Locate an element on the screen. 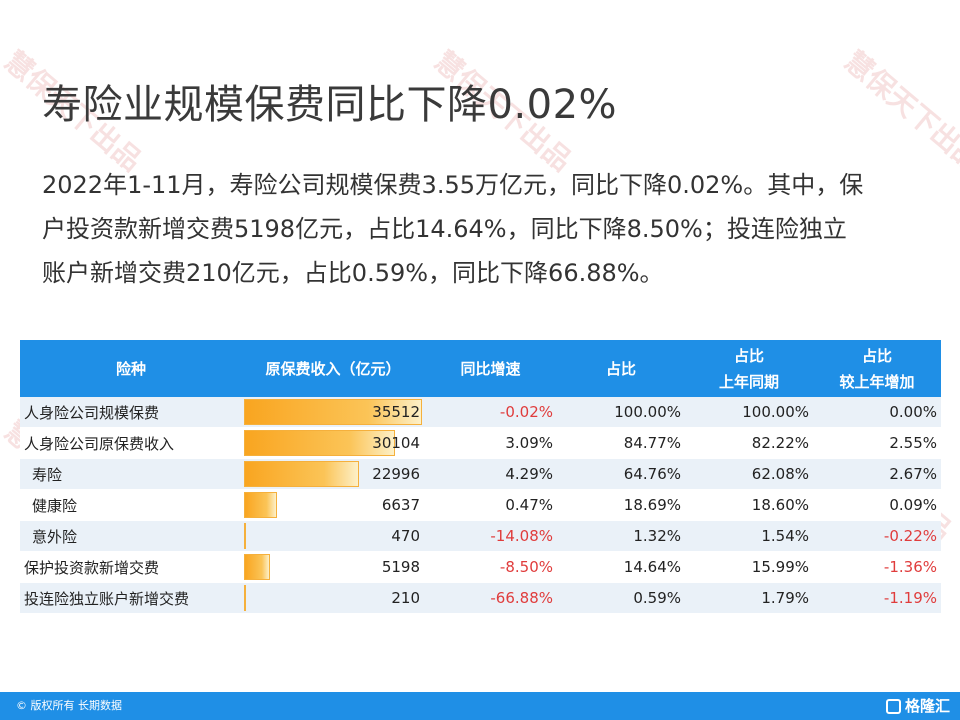 Image resolution: width=960 pixels, height=720 pixels. cell-share-change: -1.19% is located at coordinates (877, 598).